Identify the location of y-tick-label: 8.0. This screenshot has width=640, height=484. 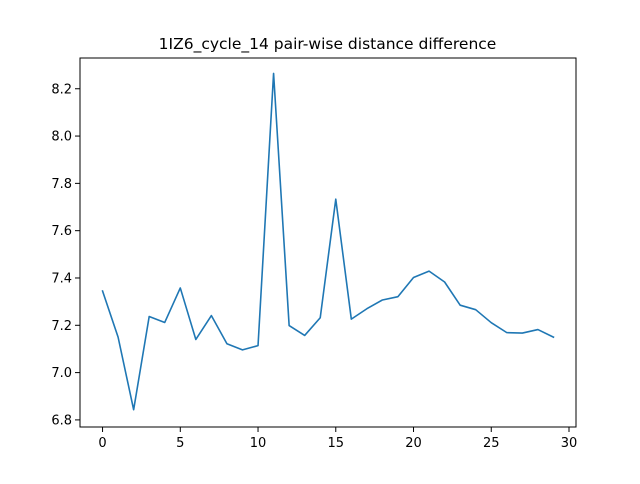
(61, 137).